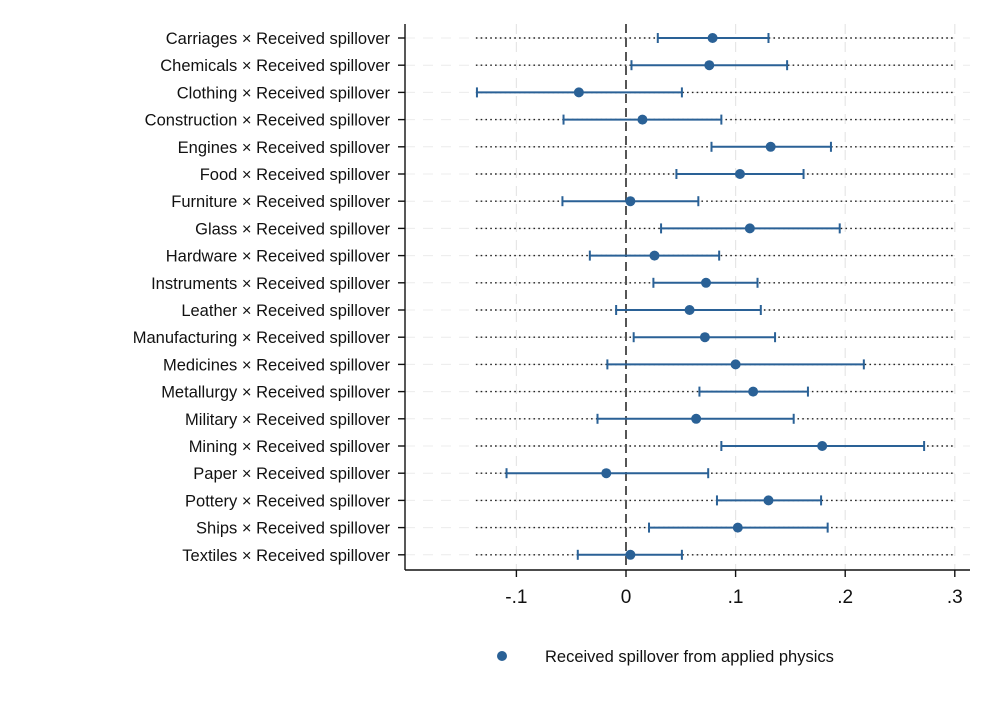  Describe the element at coordinates (287, 420) in the screenshot. I see `category-label: Military × Received spillover` at that location.